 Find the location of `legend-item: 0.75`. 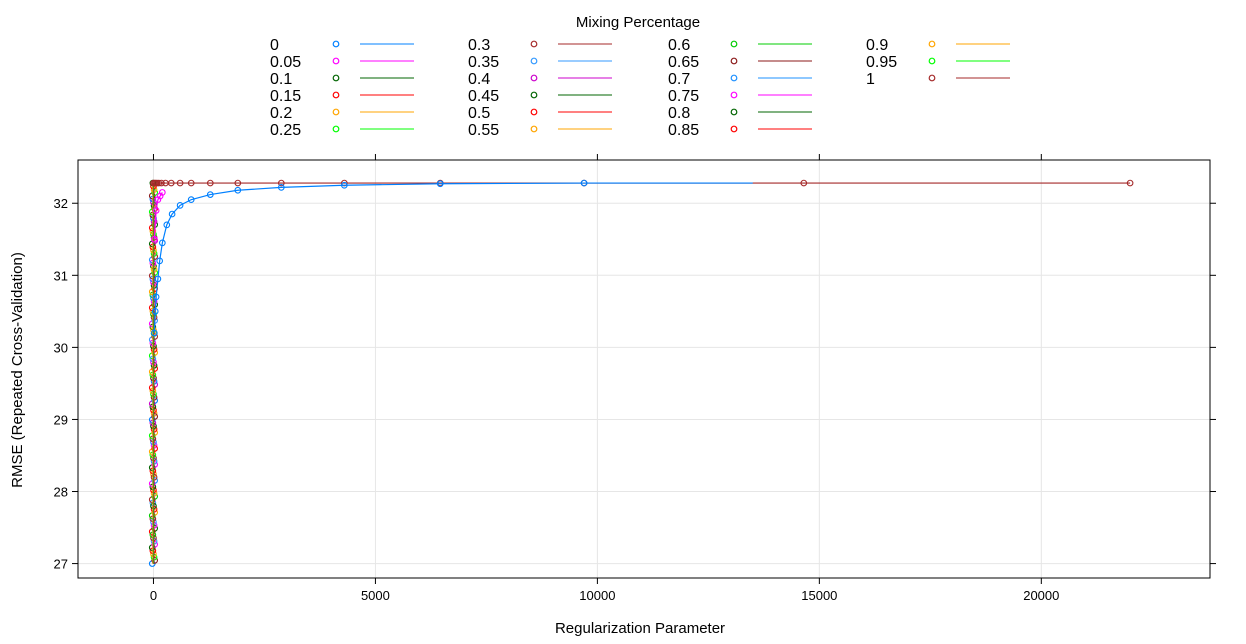

legend-item: 0.75 is located at coordinates (740, 96).